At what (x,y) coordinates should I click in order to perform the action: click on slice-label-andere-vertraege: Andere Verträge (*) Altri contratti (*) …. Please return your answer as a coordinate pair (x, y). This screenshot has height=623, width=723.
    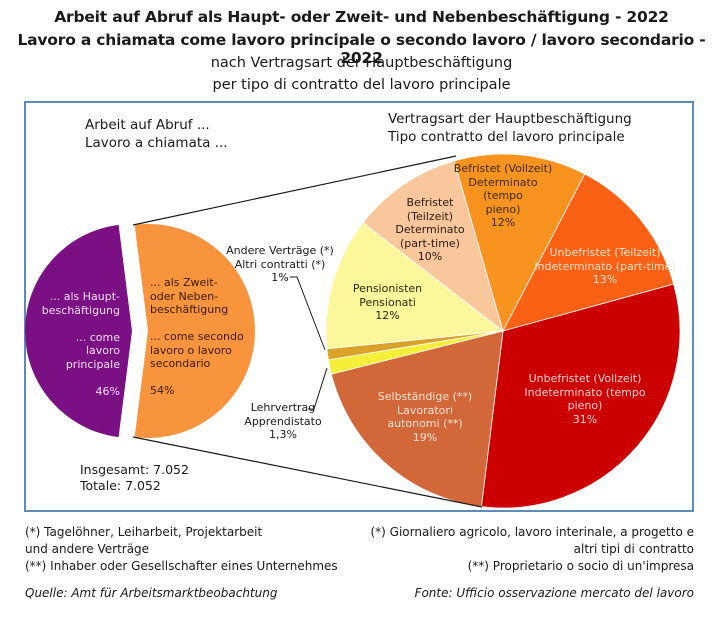
    Looking at the image, I should click on (280, 264).